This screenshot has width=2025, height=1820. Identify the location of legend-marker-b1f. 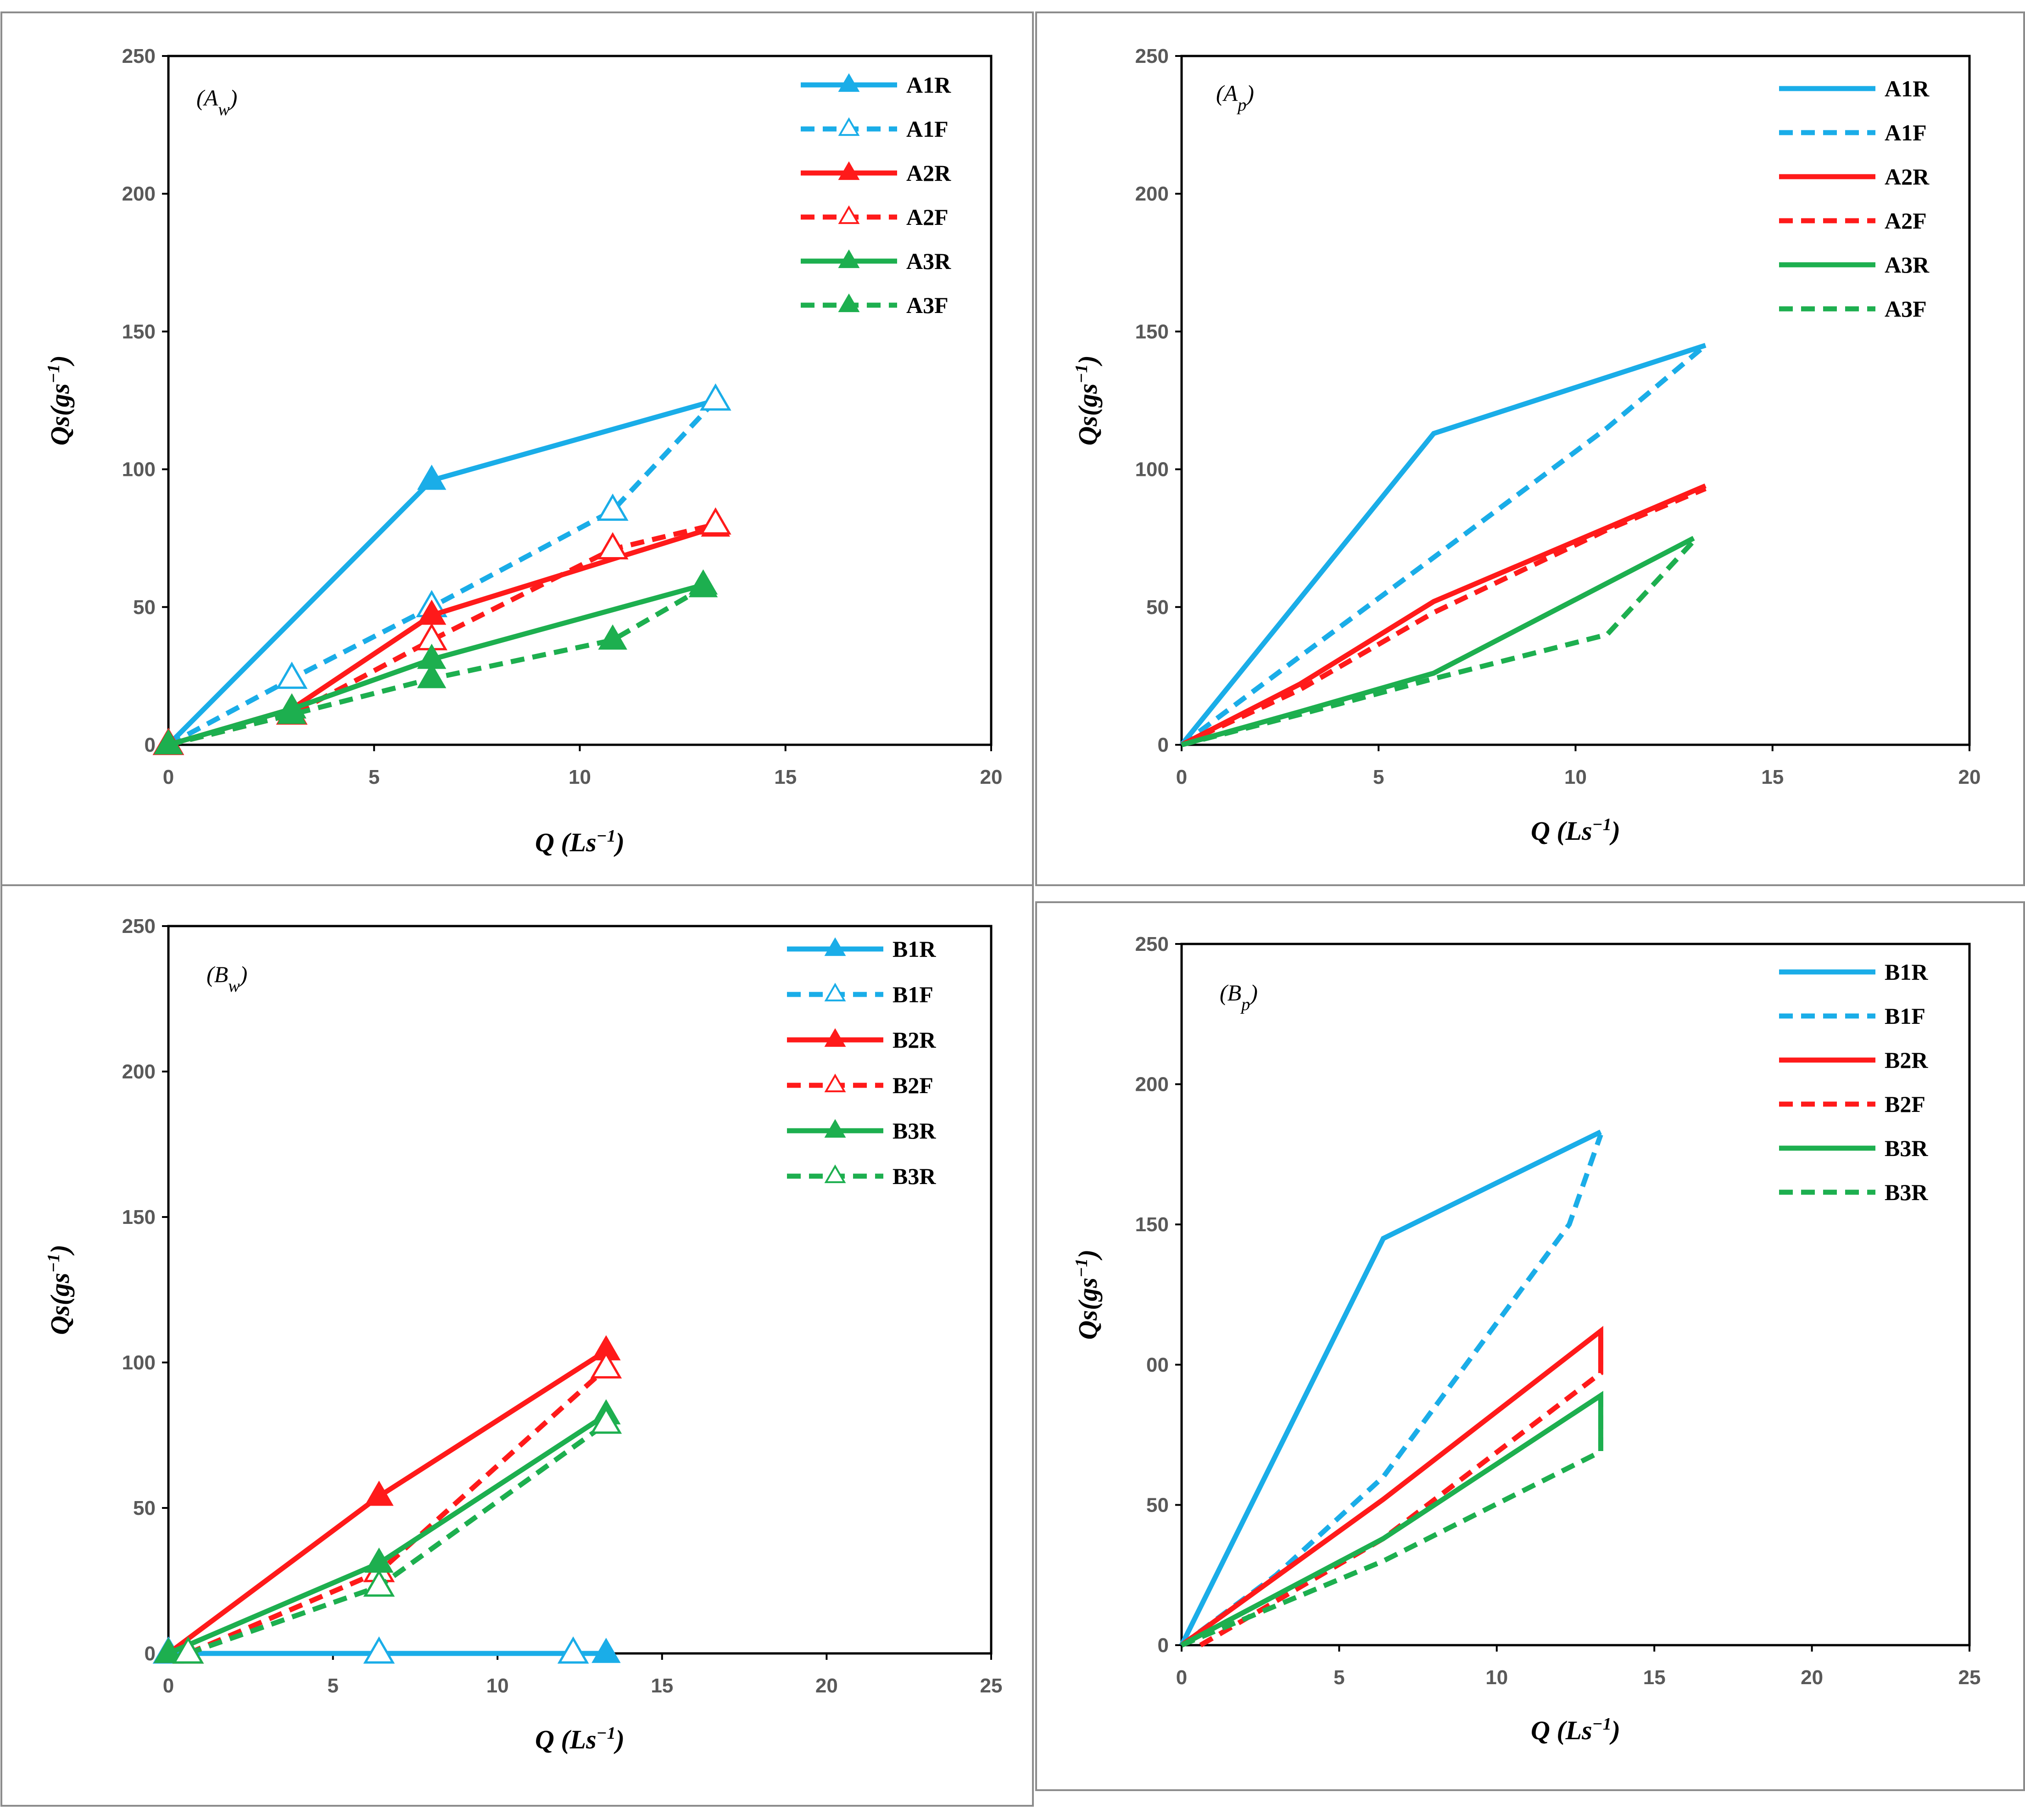
(835, 992).